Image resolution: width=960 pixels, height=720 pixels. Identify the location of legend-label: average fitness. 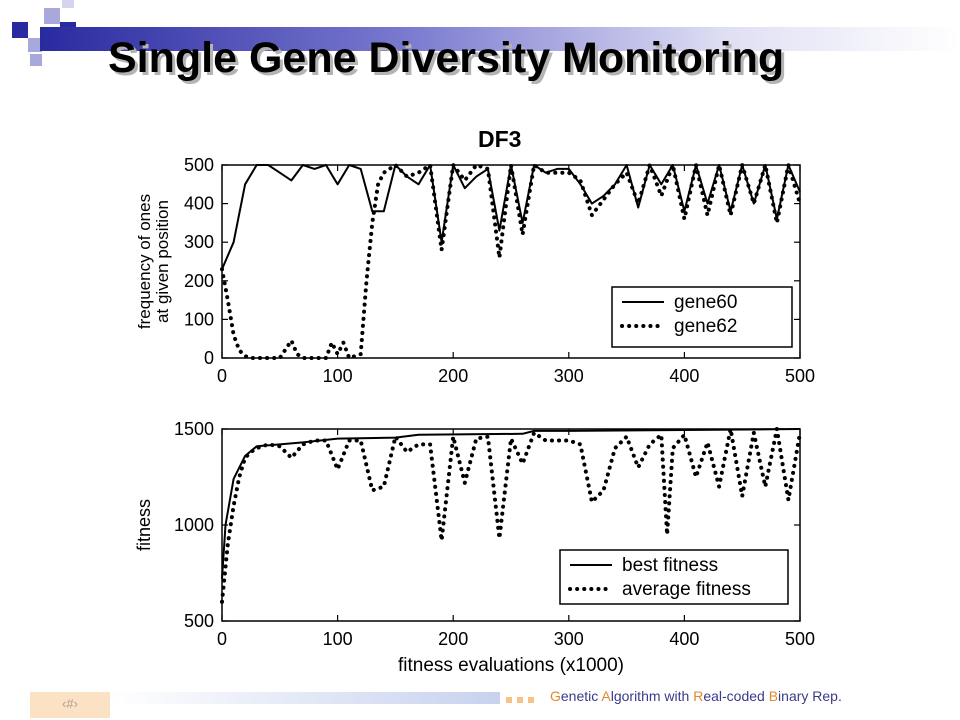
(686, 589).